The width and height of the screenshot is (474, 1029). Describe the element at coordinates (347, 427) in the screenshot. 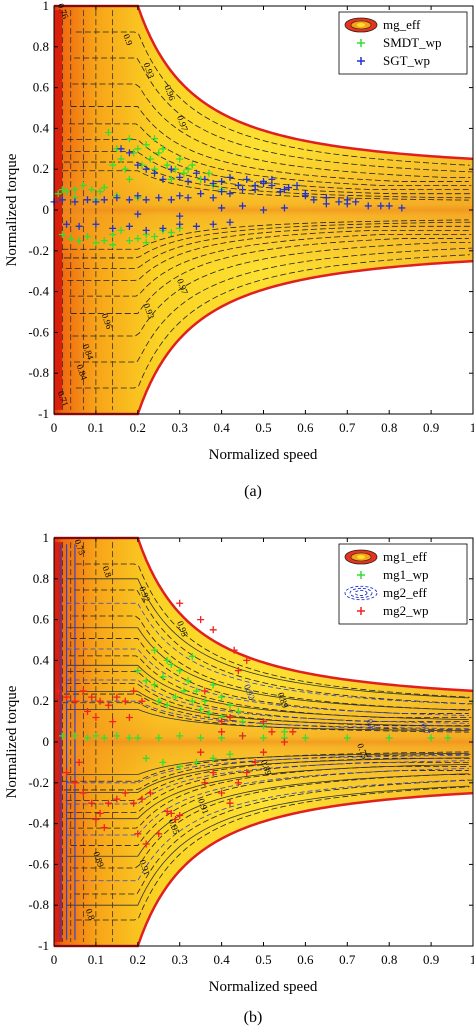

I see `x-tick-label: 0.7` at that location.